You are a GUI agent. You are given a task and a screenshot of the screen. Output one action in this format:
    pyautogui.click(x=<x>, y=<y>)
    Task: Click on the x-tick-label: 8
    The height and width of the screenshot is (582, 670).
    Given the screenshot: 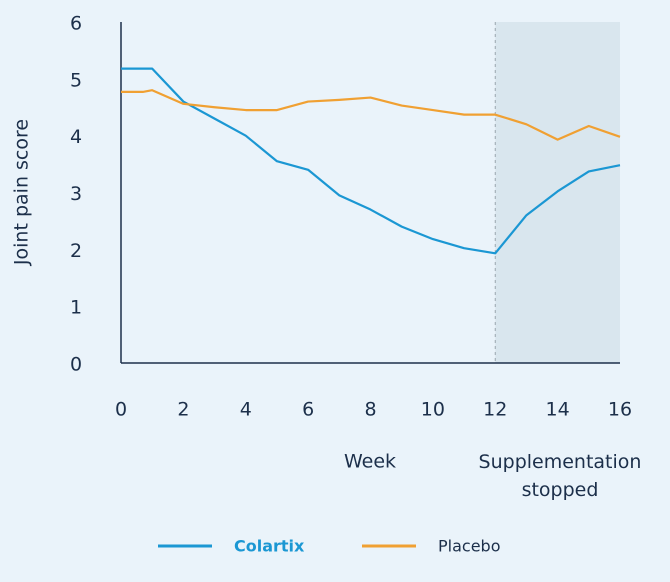 What is the action you would take?
    pyautogui.click(x=370, y=410)
    